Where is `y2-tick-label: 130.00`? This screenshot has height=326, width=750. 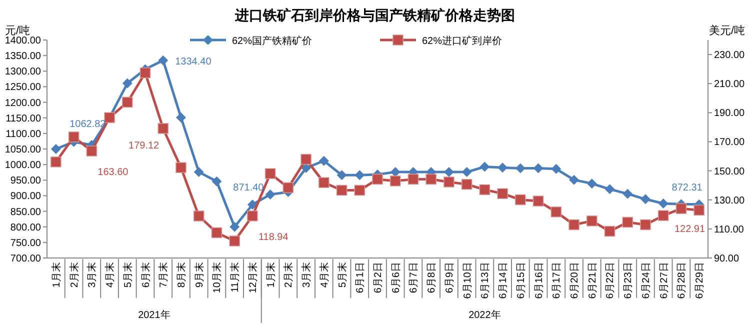 y2-tick-label: 130.00 is located at coordinates (730, 200).